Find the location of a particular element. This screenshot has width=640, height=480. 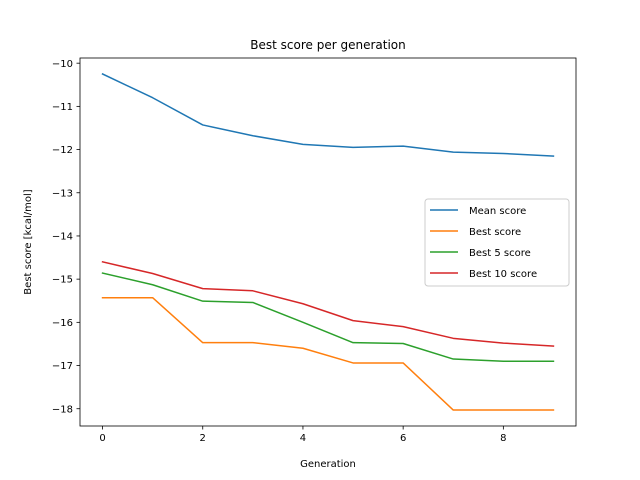

y-axis-label: Best score [kcal/mol] is located at coordinates (28, 241).